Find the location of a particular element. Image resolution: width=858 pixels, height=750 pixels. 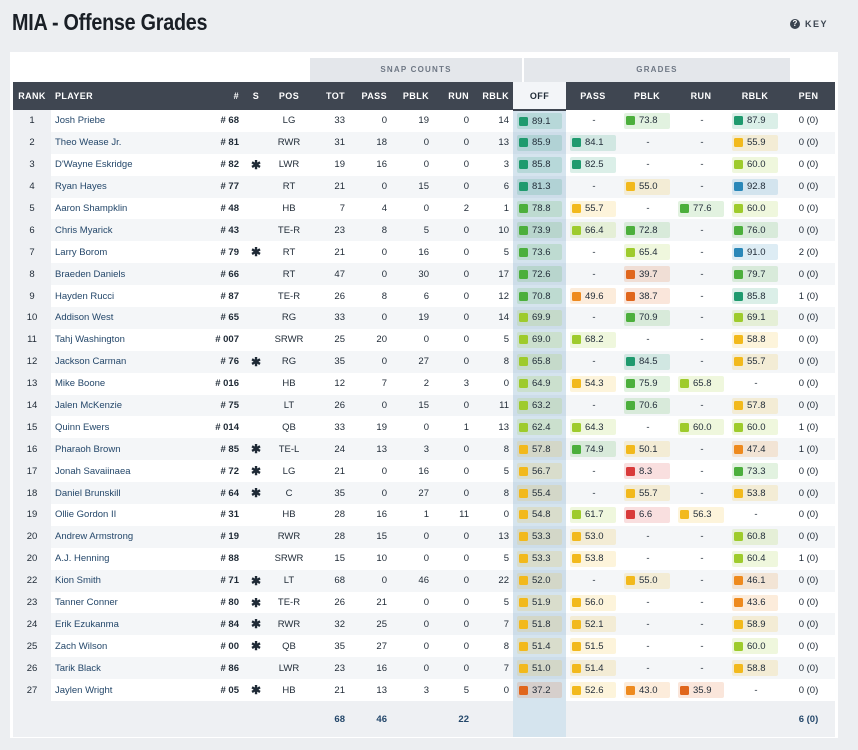

grade-badge: 58.8 is located at coordinates (755, 668).